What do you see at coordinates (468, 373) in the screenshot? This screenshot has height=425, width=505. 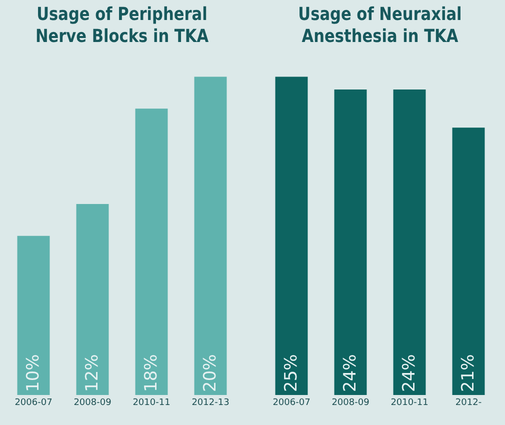 I see `data-label: 21%` at bounding box center [468, 373].